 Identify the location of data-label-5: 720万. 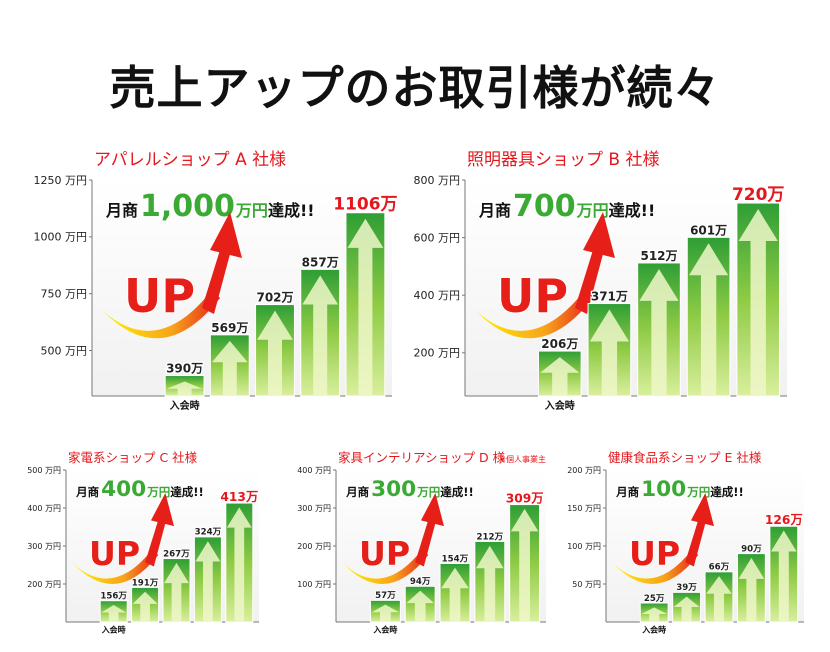
(758, 195).